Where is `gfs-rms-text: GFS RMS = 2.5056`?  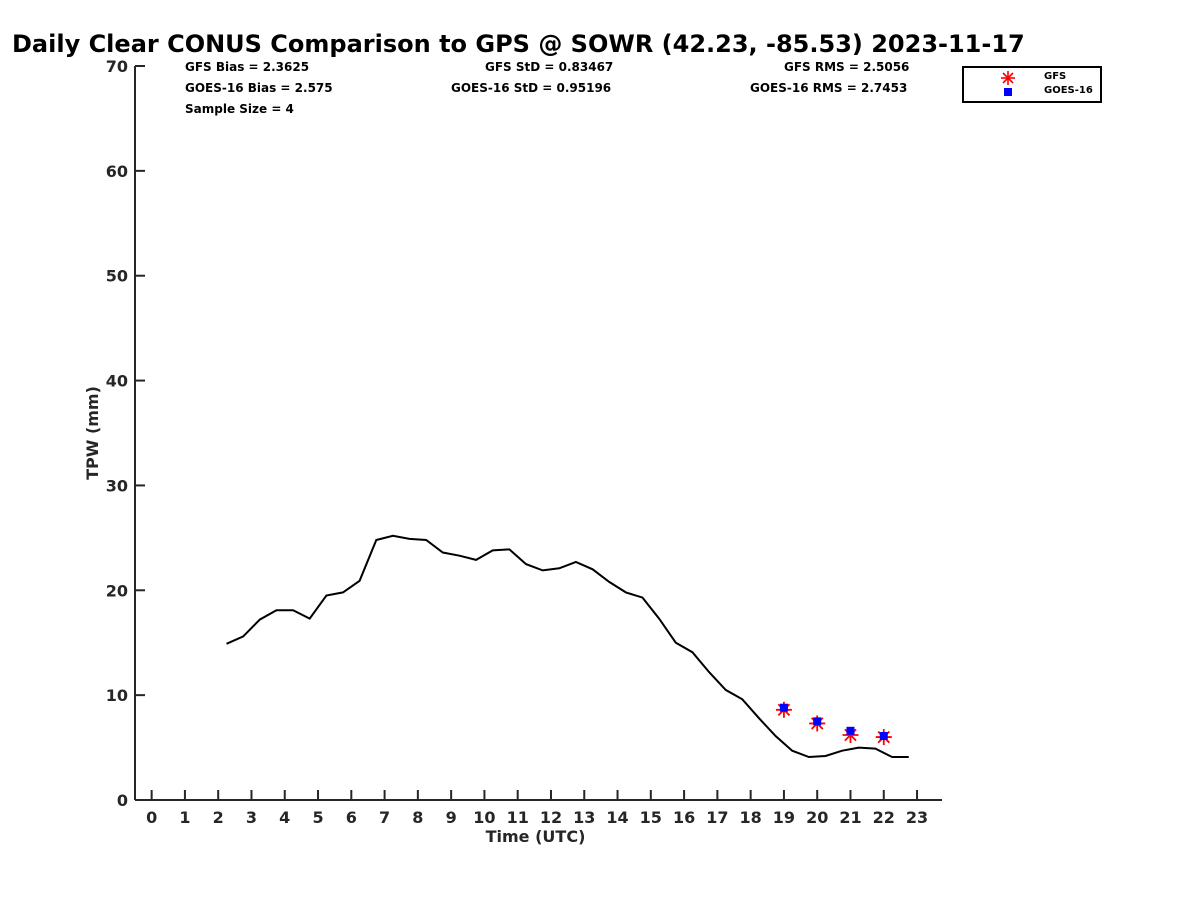 gfs-rms-text: GFS RMS = 2.5056 is located at coordinates (847, 67).